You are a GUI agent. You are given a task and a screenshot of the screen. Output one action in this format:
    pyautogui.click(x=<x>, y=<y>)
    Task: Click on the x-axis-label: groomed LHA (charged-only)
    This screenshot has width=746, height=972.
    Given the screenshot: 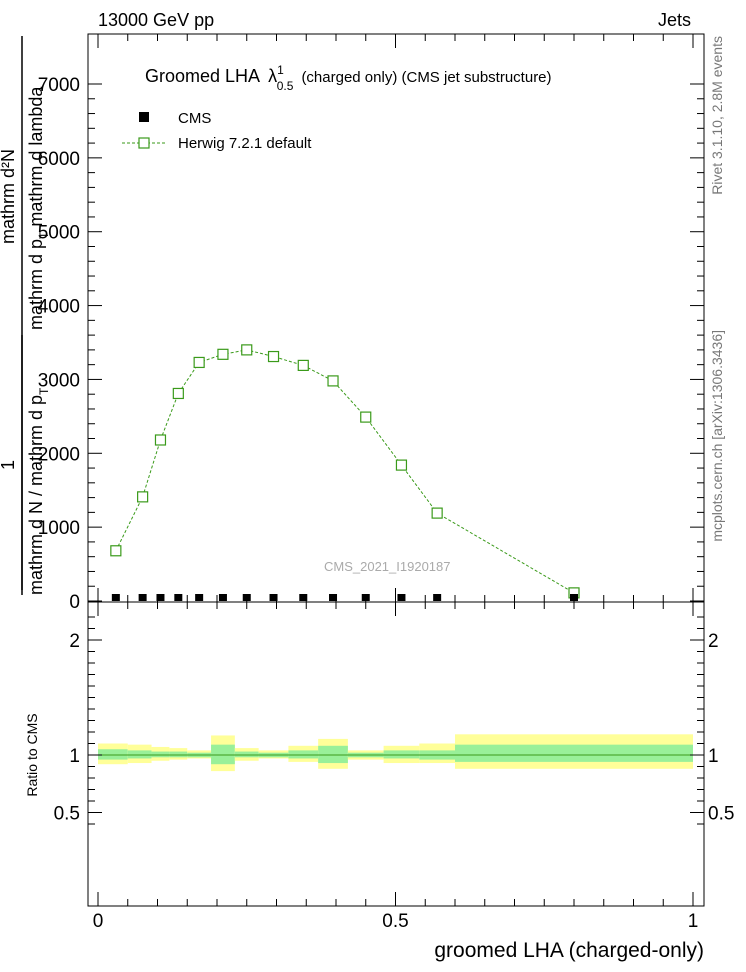 What is the action you would take?
    pyautogui.click(x=569, y=950)
    